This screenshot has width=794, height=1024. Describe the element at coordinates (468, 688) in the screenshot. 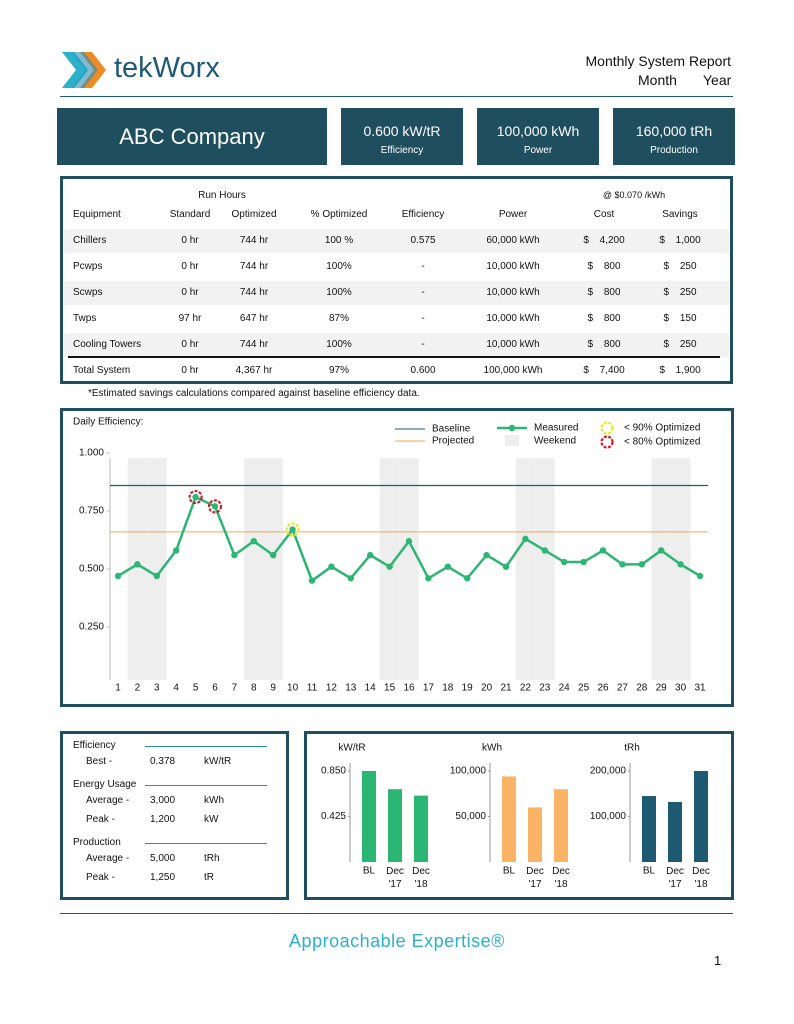

I see `x-tick-label: 19` at that location.